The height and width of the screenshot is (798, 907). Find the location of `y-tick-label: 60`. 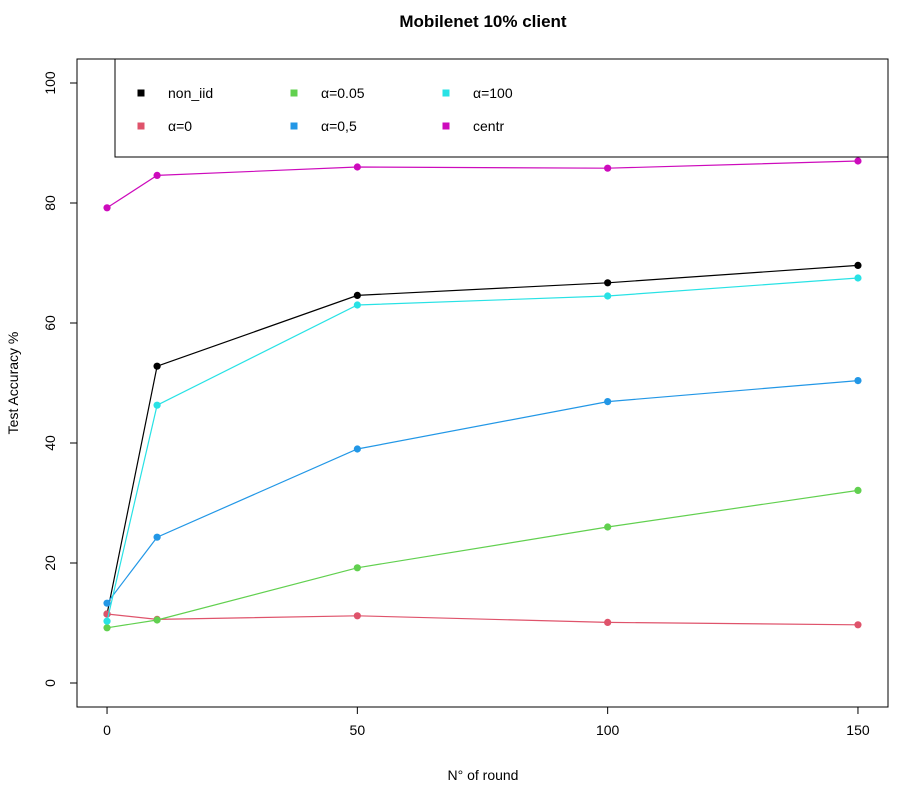

y-tick-label: 60 is located at coordinates (50, 323).